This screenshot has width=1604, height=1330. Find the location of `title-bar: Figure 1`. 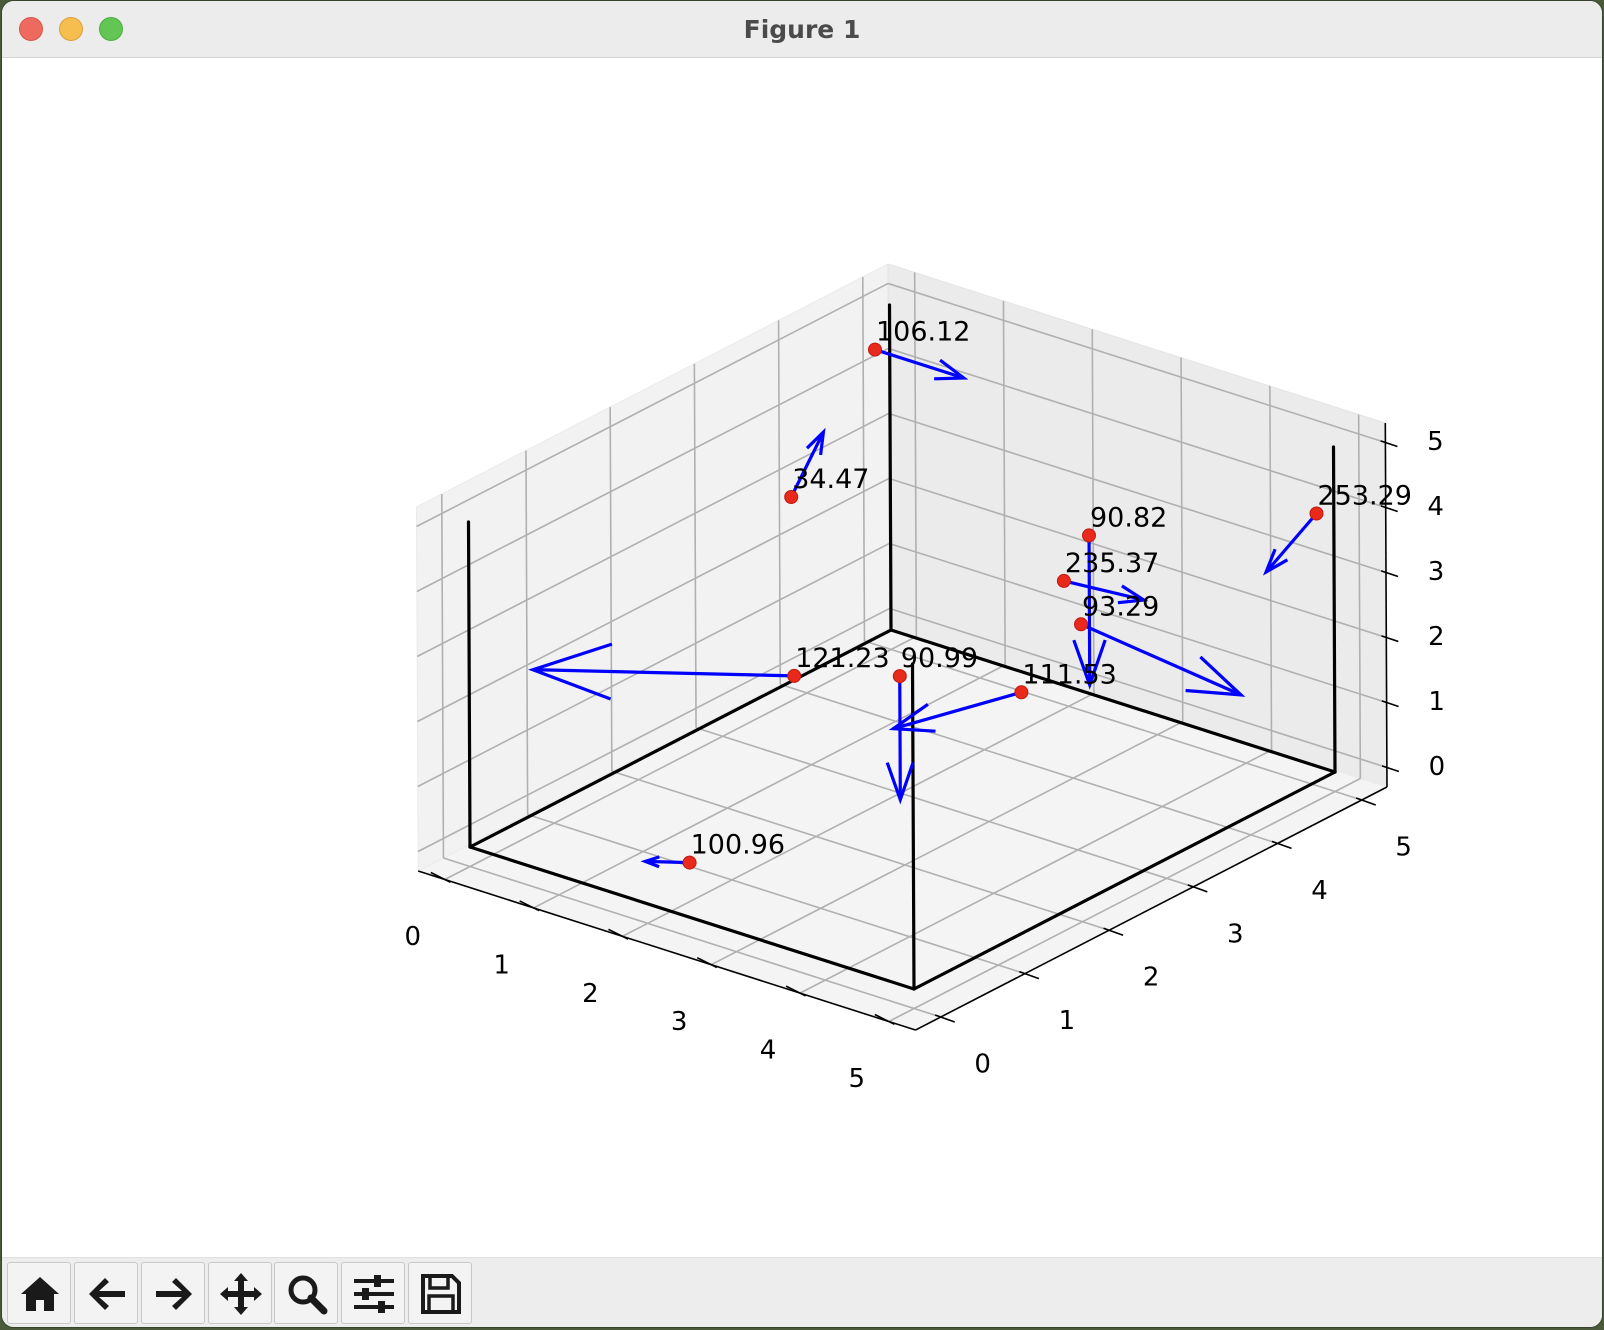

title-bar: Figure 1 is located at coordinates (802, 29).